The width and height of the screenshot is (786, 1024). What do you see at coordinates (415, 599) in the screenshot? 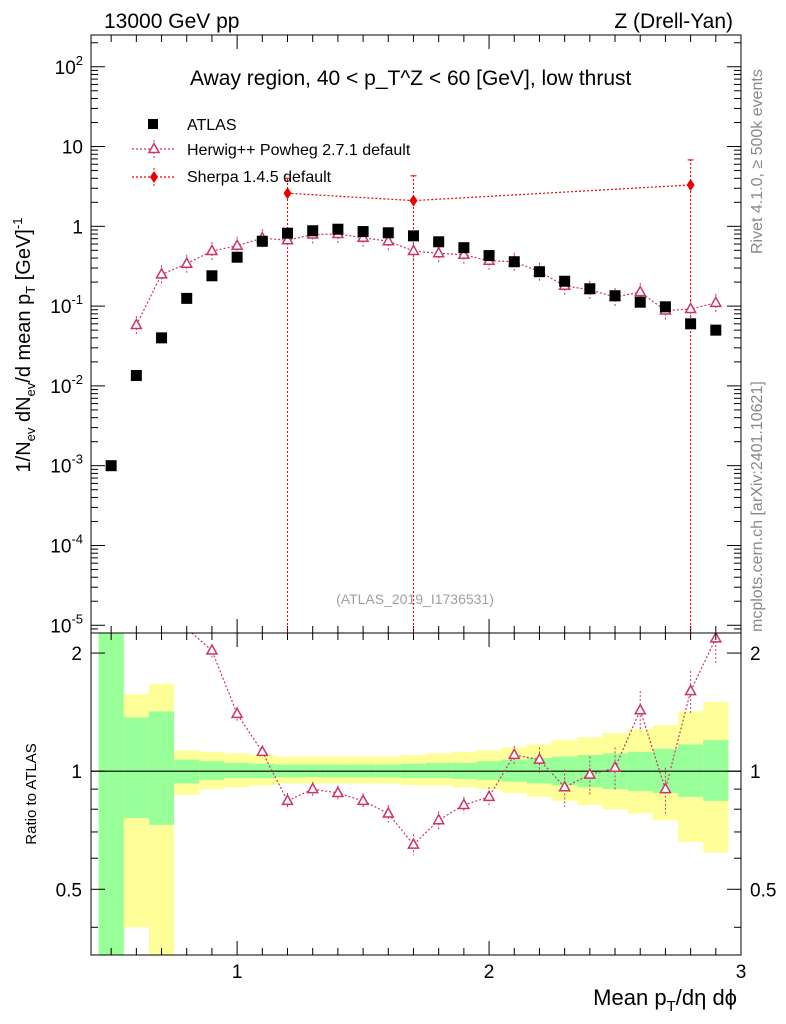
I see `main-watermark: (ATLAS_2019_I1736531)` at bounding box center [415, 599].